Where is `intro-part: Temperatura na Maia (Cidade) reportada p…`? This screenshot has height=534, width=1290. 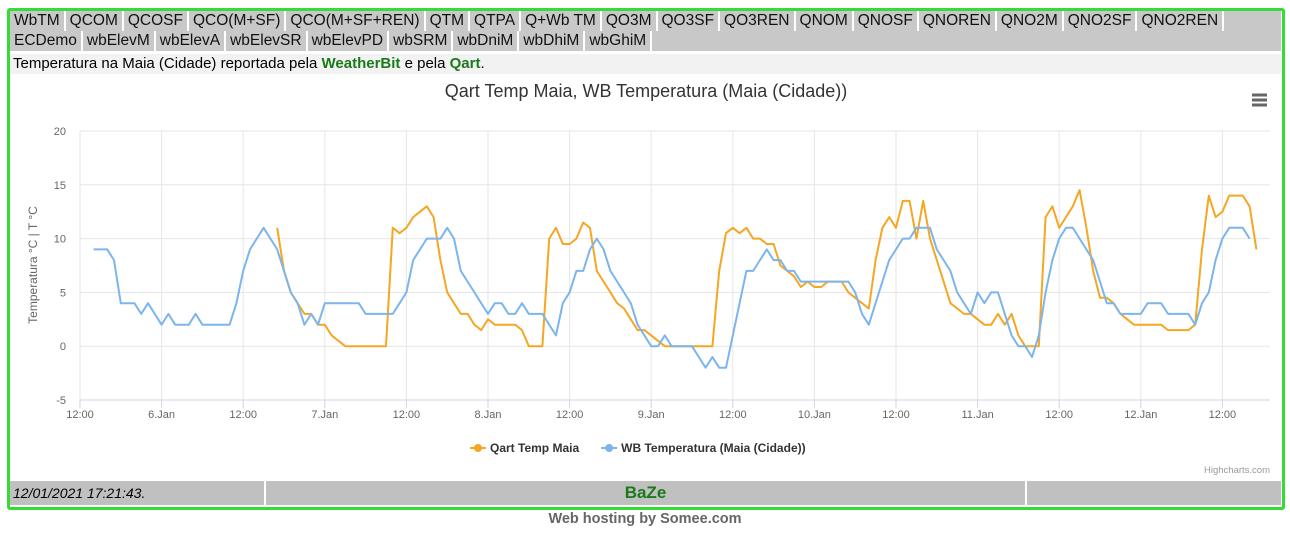
intro-part: Temperatura na Maia (Cidade) reportada p… is located at coordinates (165, 63).